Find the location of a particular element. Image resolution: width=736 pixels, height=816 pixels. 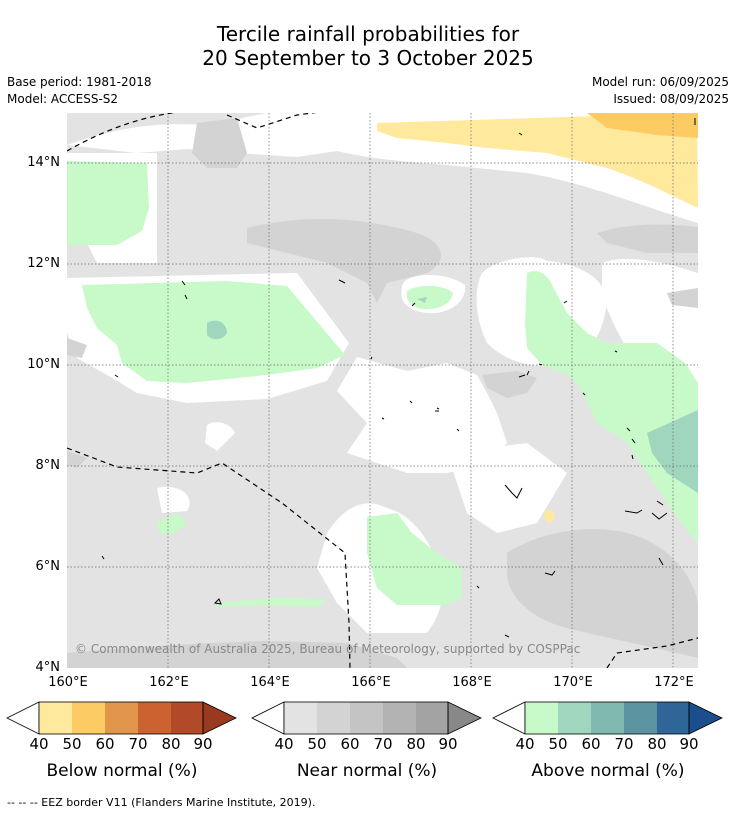

colorbar-near-tick-60: 60 is located at coordinates (350, 744).